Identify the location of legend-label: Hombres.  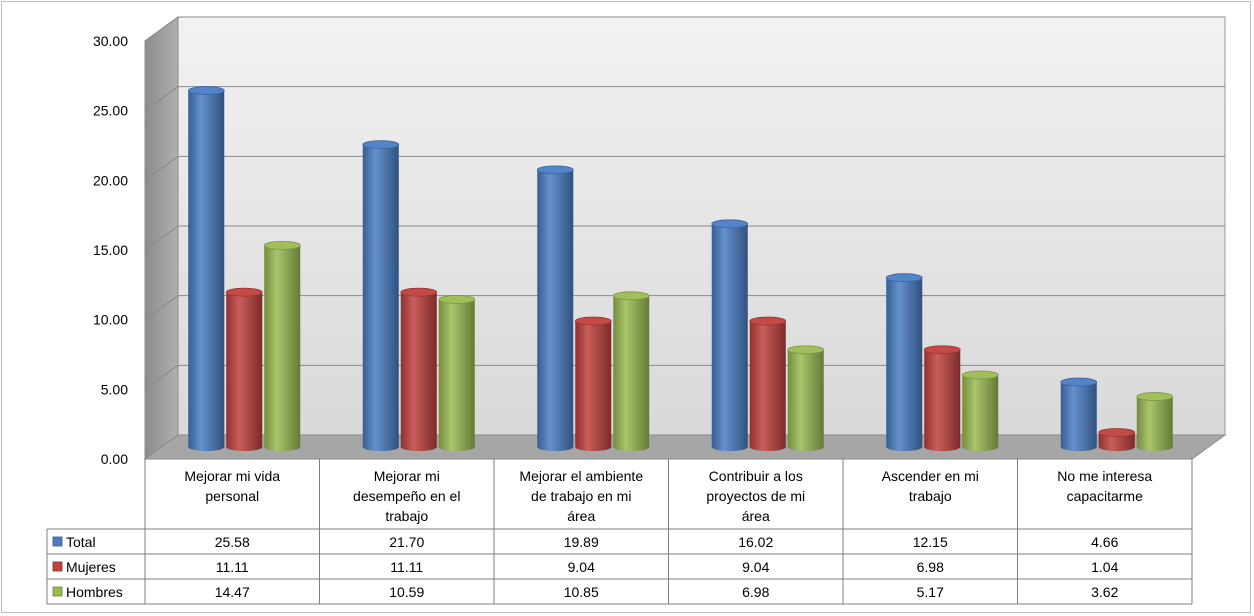
(94, 592).